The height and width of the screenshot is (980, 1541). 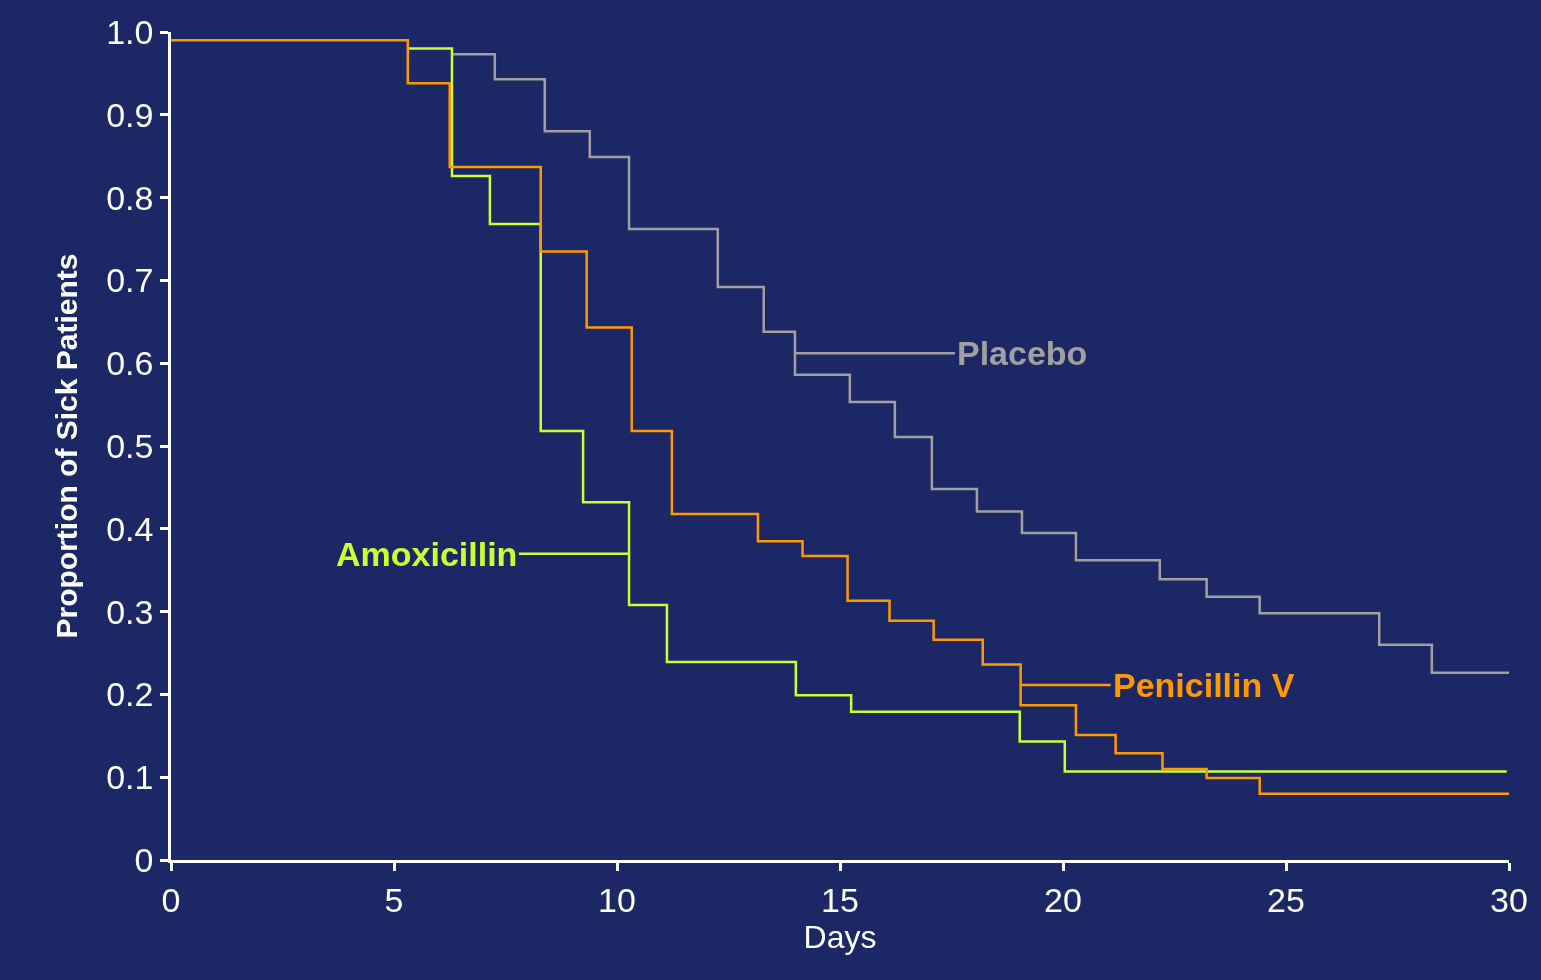 What do you see at coordinates (394, 899) in the screenshot?
I see `x-tick-label: 5` at bounding box center [394, 899].